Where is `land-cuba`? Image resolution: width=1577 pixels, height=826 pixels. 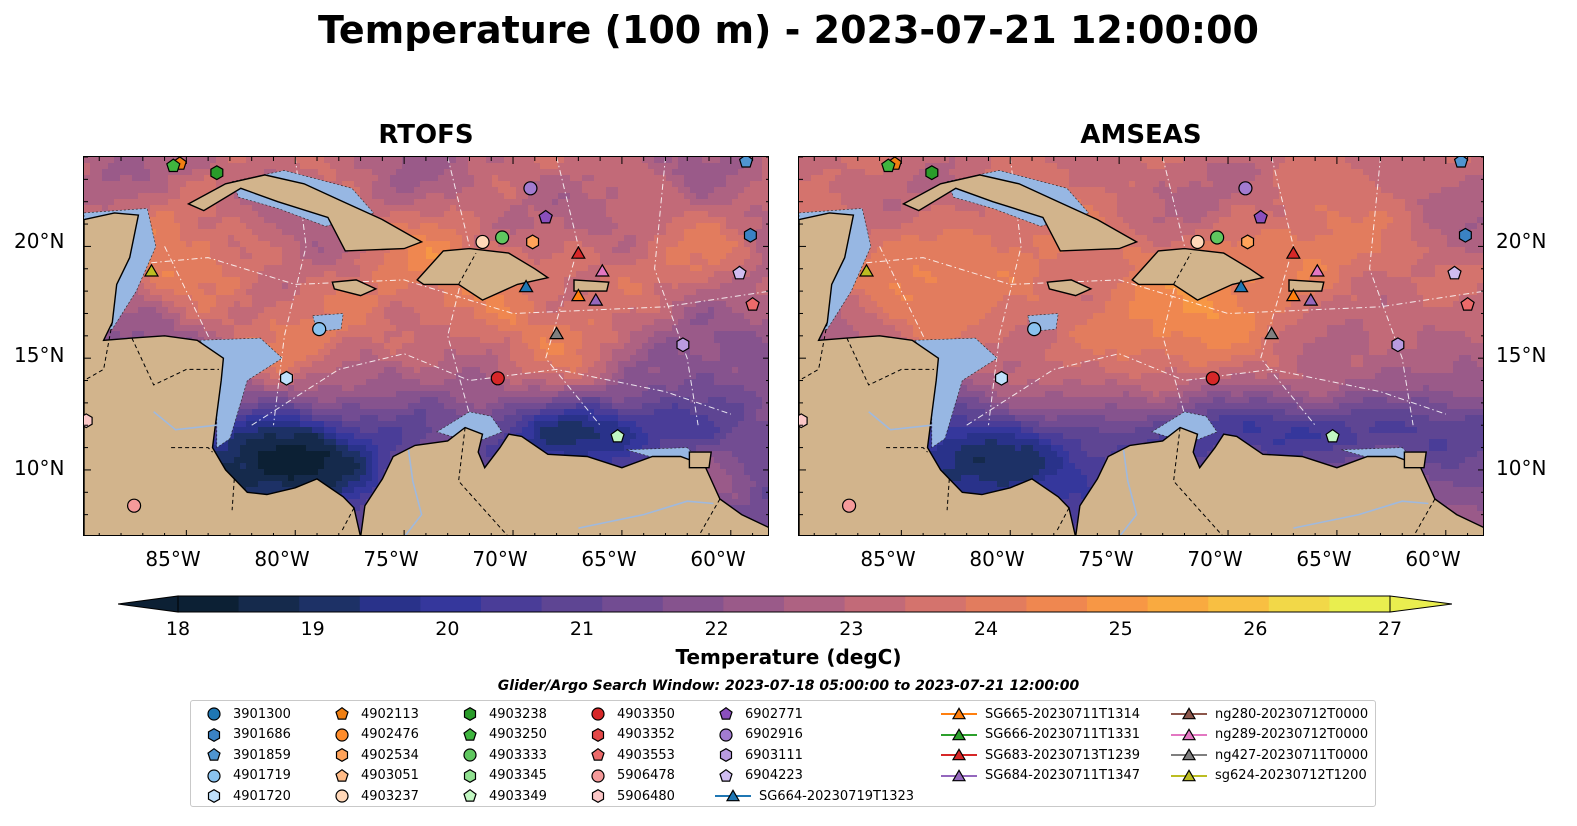 land-cuba is located at coordinates (305, 213).